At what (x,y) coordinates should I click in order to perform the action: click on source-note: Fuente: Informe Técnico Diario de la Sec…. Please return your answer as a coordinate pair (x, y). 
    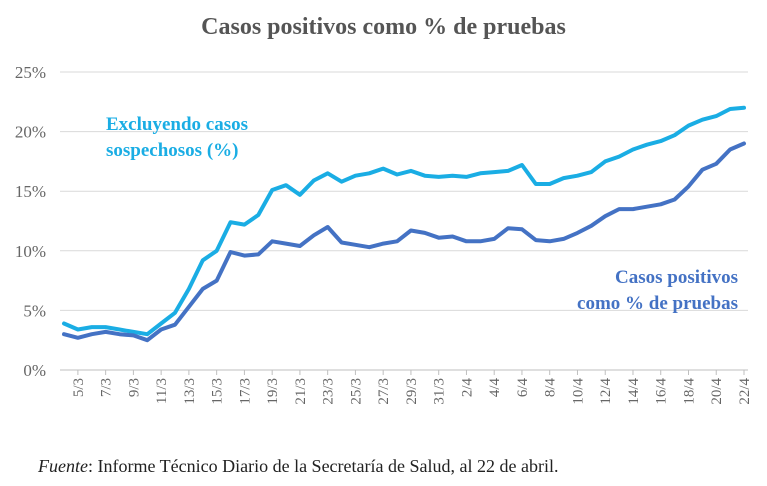
    Looking at the image, I should click on (298, 466).